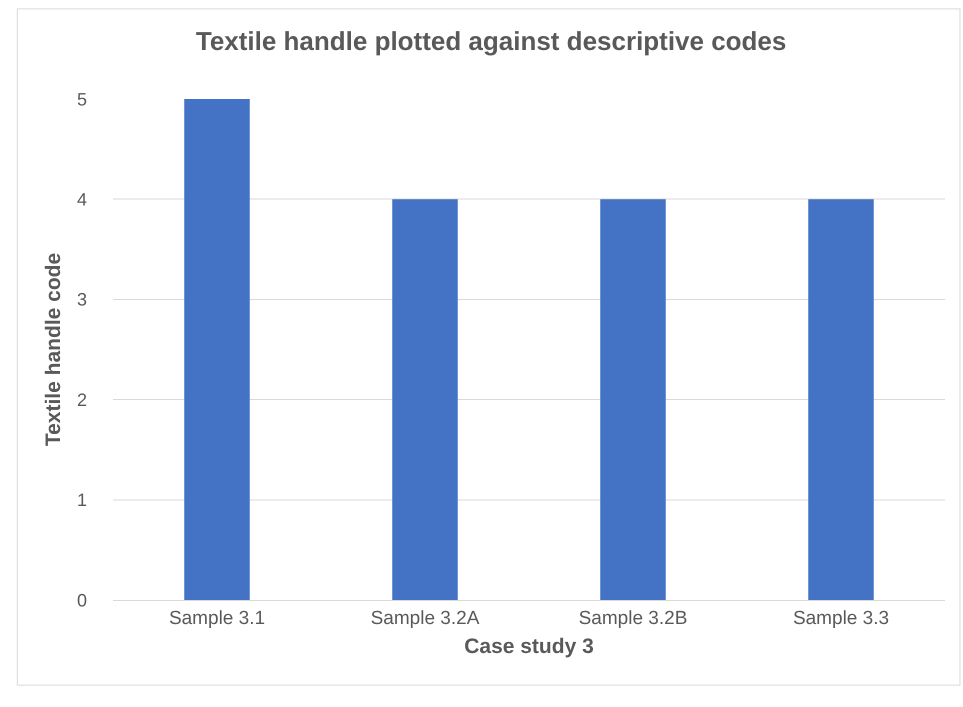 This screenshot has height=707, width=963. I want to click on y-tick-label: 4, so click(81, 200).